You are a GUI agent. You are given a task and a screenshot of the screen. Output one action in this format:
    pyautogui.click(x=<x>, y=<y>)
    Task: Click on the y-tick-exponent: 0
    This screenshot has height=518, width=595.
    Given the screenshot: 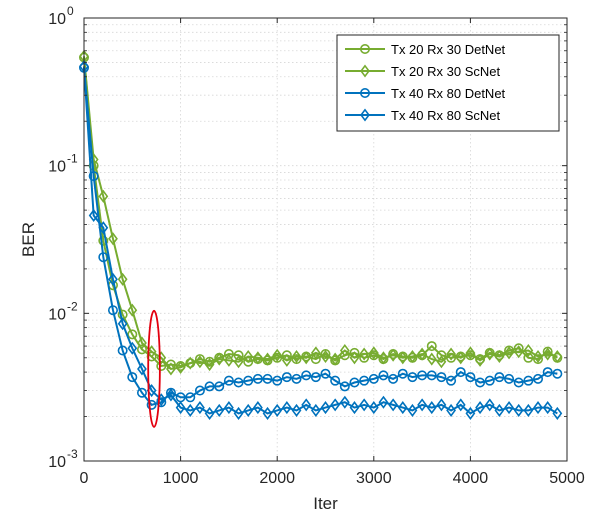 What is the action you would take?
    pyautogui.click(x=70, y=11)
    